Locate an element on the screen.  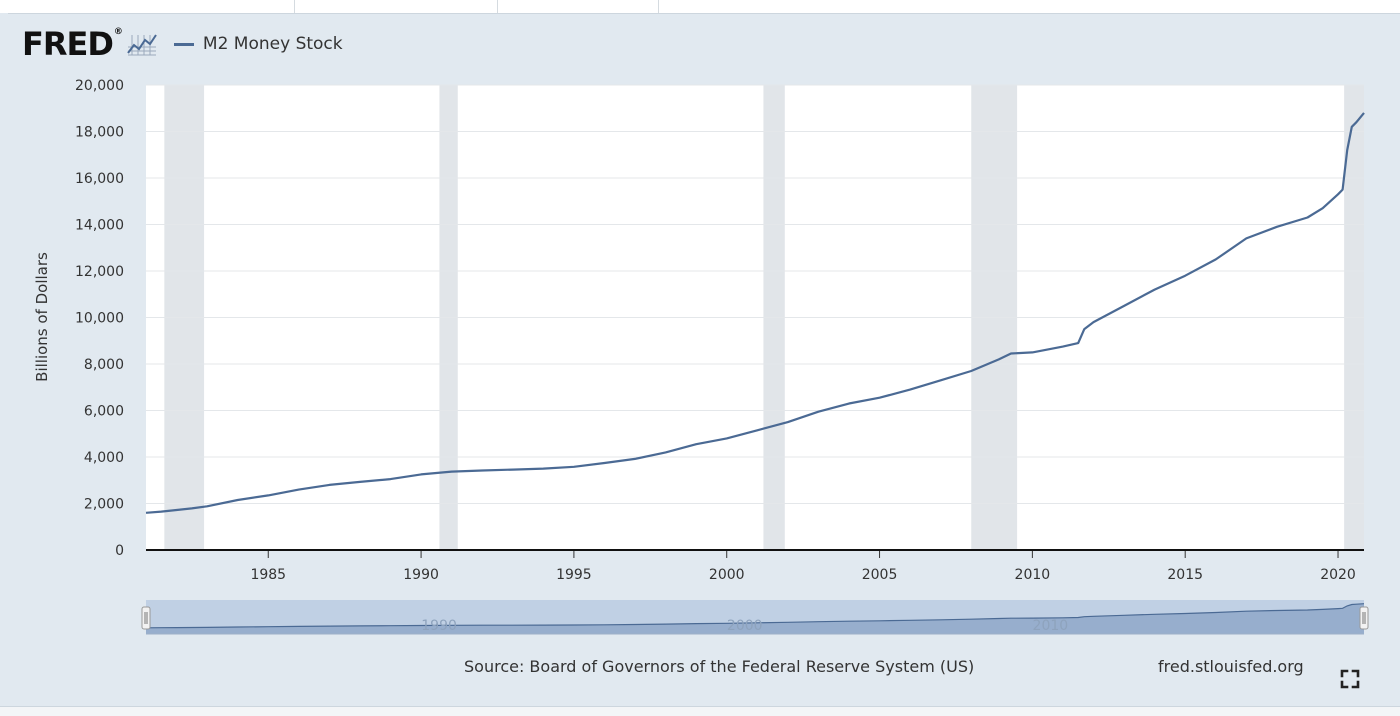
legend-swatch is located at coordinates (183, 44).